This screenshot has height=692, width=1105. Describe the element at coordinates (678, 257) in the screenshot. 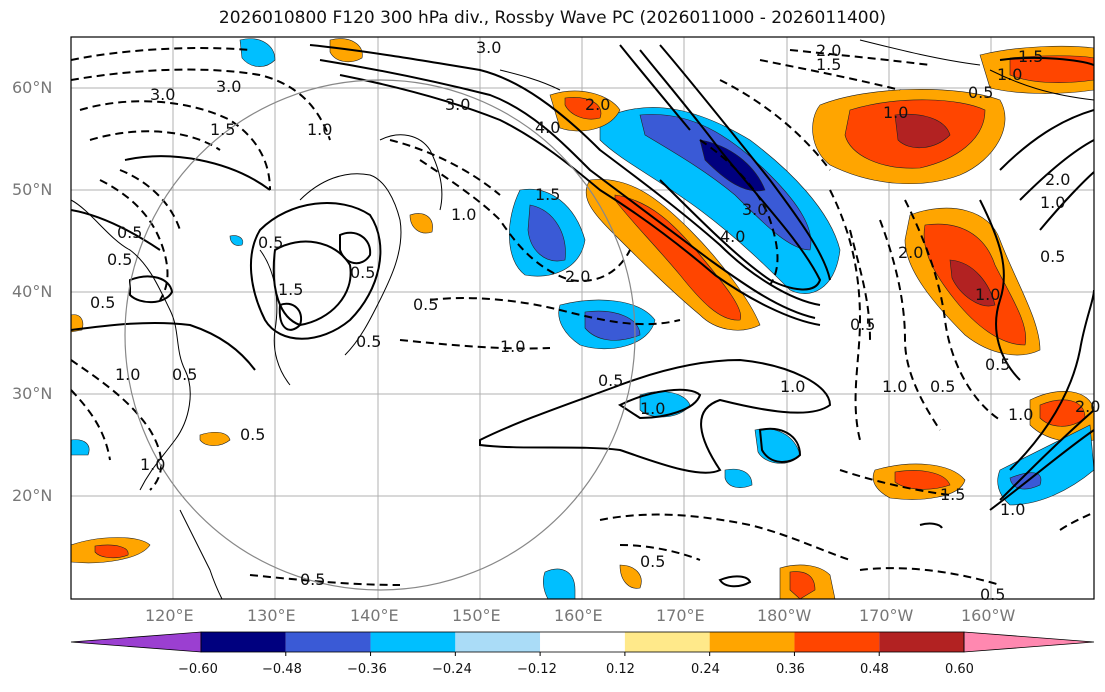

I see `positive-band-core` at that location.